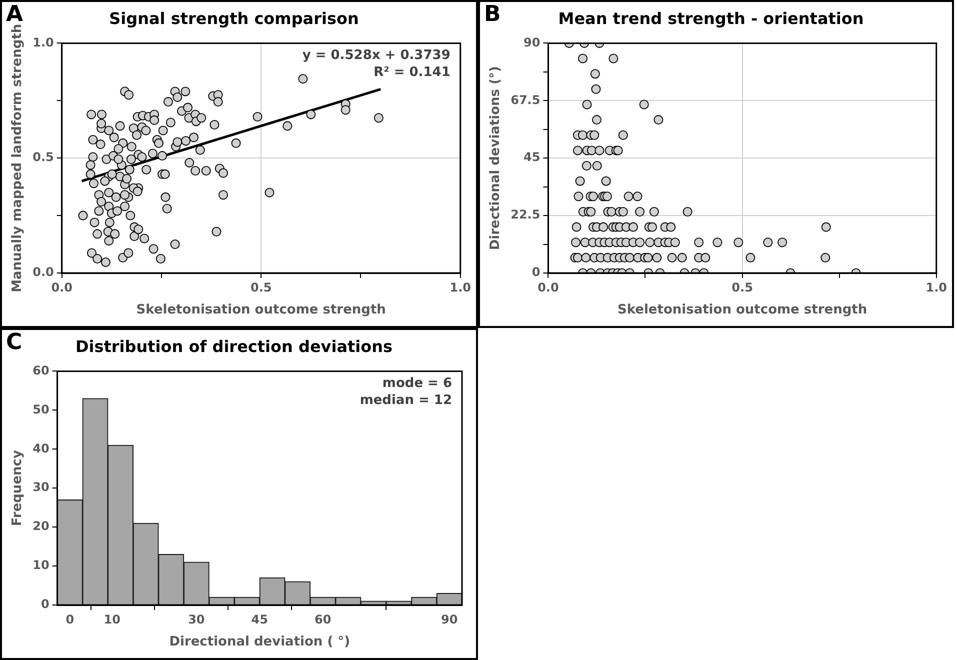 Image resolution: width=957 pixels, height=660 pixels. What do you see at coordinates (323, 619) in the screenshot?
I see `x-tick-label: 60` at bounding box center [323, 619].